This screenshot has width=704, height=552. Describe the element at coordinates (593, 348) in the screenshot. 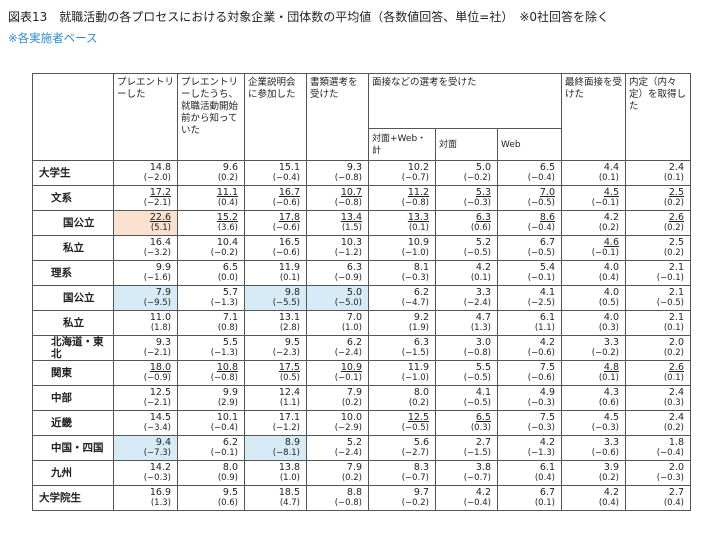

I see `value-cell: 3.3 (−0.2)` at that location.